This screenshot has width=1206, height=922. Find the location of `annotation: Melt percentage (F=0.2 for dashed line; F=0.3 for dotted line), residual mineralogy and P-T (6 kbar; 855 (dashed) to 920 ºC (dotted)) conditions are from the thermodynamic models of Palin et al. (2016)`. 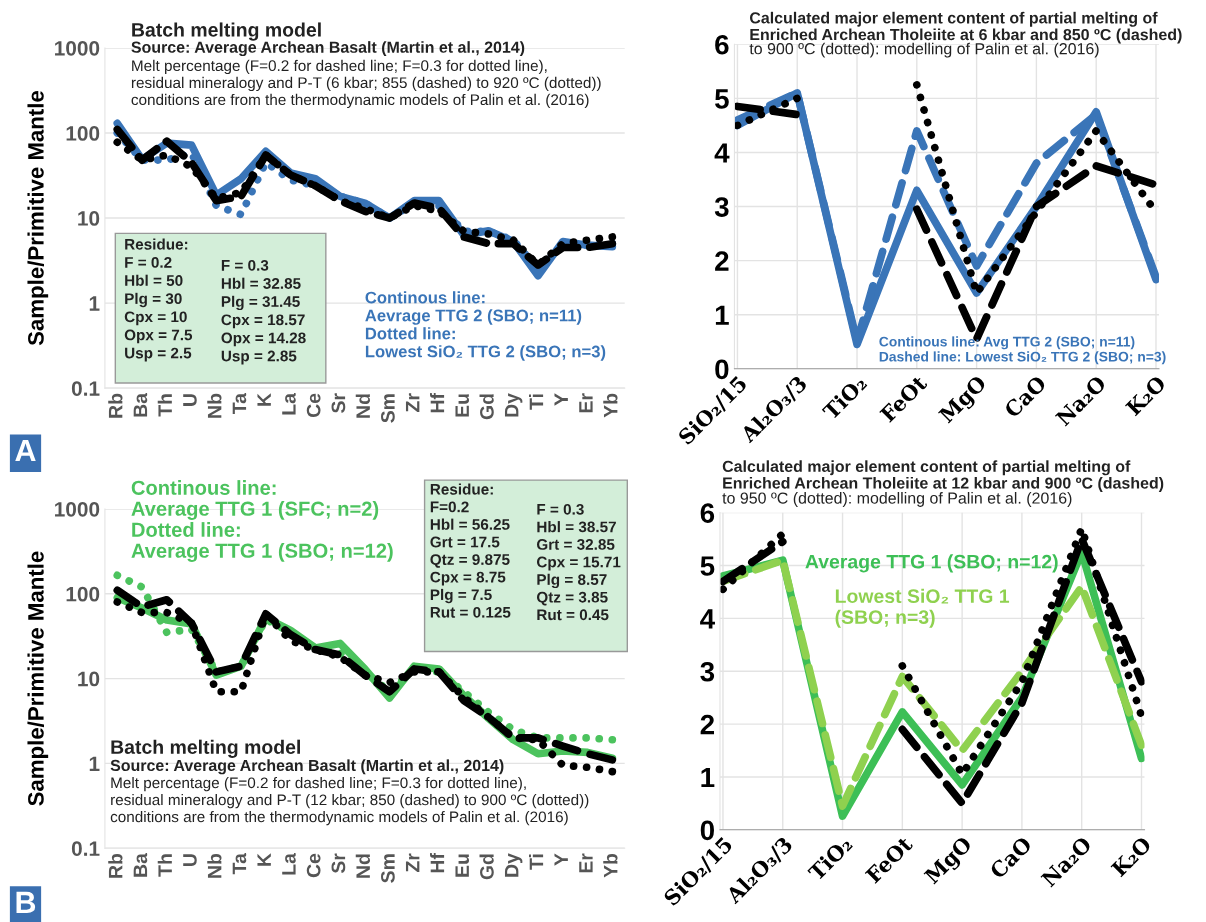

annotation: Melt percentage (F=0.2 for dashed line; F=0.3 for dotted line), residual mineralogy and P-T (6 kbar; 855 (dashed) to 920 ºC (dotted)) conditions are from the thermodynamic models of Palin et al. (2016) is located at coordinates (366, 84).